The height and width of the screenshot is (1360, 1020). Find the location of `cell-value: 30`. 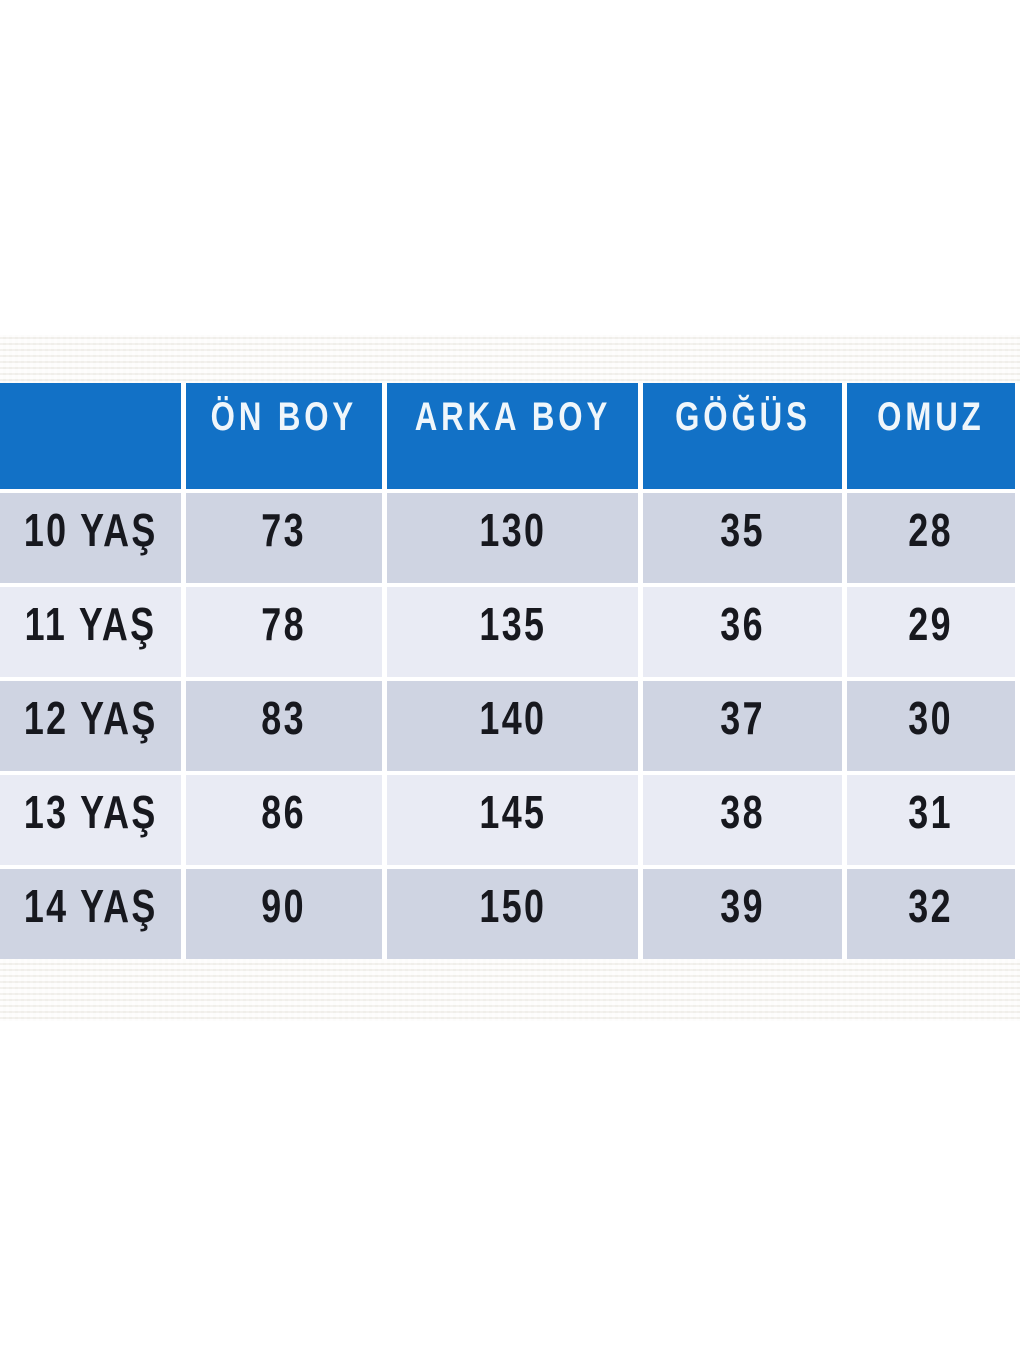

cell-value: 30 is located at coordinates (931, 718).